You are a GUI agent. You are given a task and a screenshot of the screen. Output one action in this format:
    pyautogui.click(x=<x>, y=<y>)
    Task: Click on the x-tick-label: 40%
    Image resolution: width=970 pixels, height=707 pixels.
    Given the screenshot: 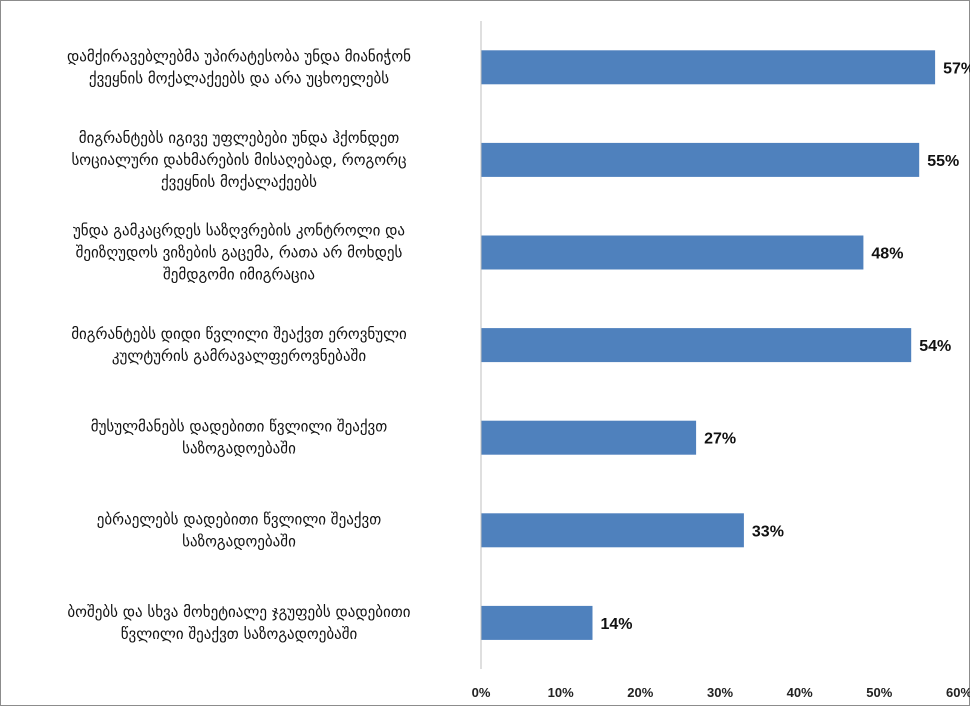 What is the action you would take?
    pyautogui.click(x=800, y=692)
    